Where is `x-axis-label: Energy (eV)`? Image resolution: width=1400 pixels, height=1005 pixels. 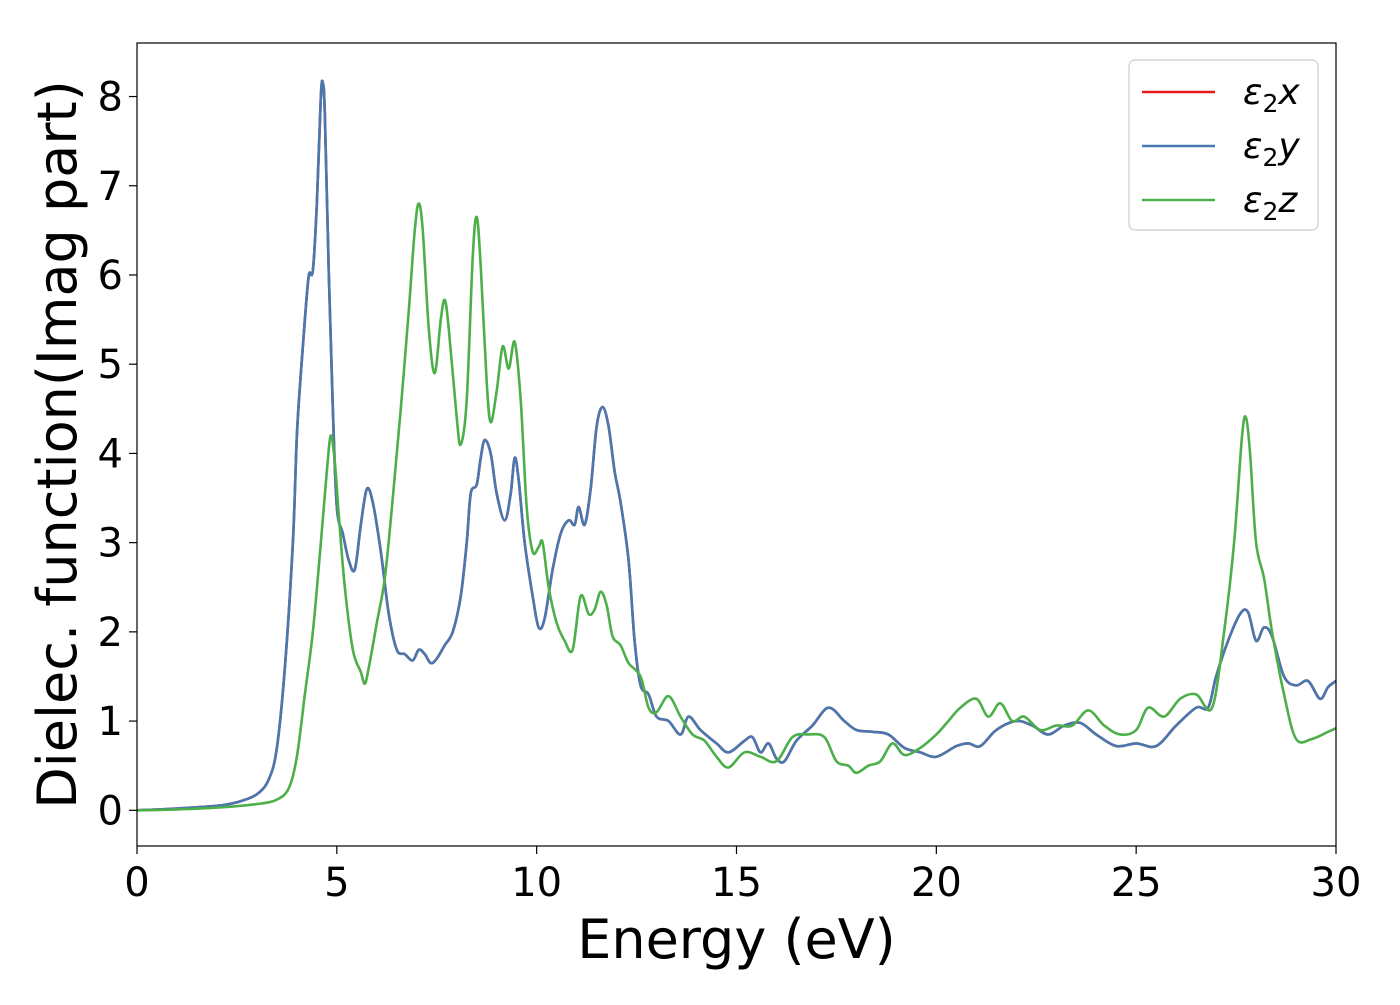 x-axis-label: Energy (eV) is located at coordinates (736, 939).